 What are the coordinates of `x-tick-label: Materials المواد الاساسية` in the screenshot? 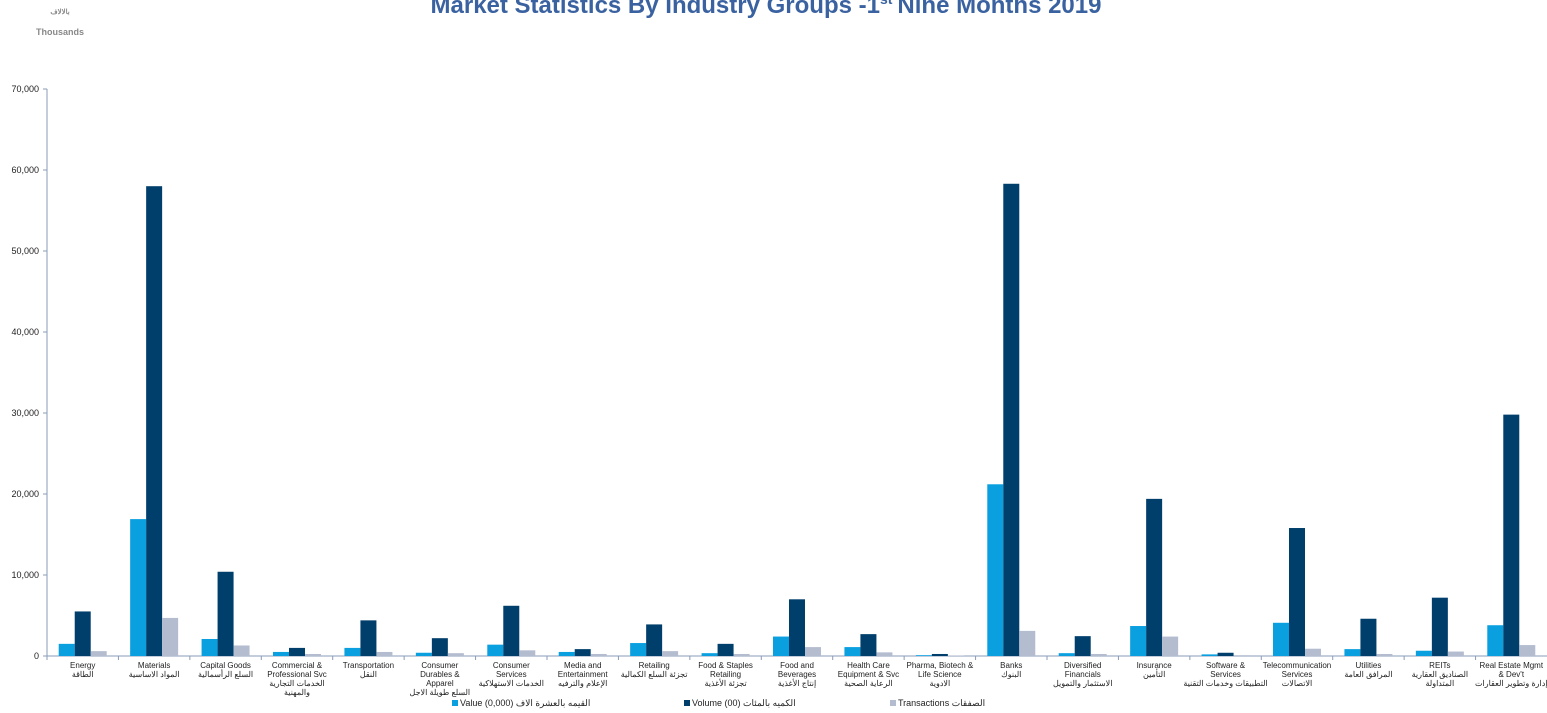 It's located at (154, 670).